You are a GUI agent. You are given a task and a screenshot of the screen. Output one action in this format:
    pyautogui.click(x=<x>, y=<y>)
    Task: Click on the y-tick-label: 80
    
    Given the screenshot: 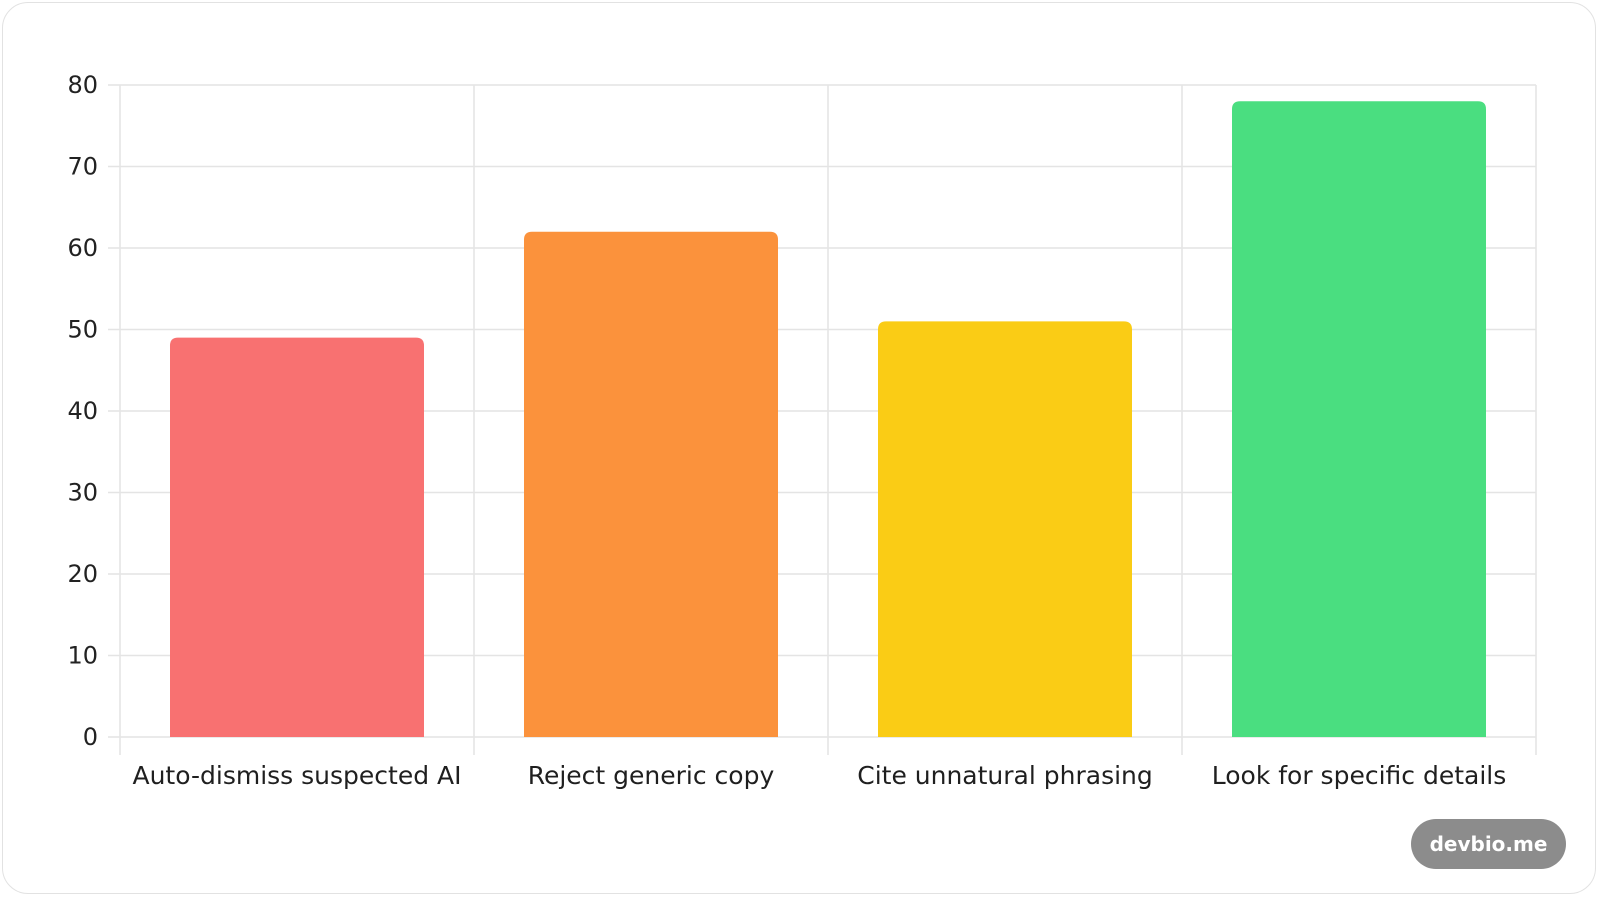 What is the action you would take?
    pyautogui.click(x=82, y=85)
    